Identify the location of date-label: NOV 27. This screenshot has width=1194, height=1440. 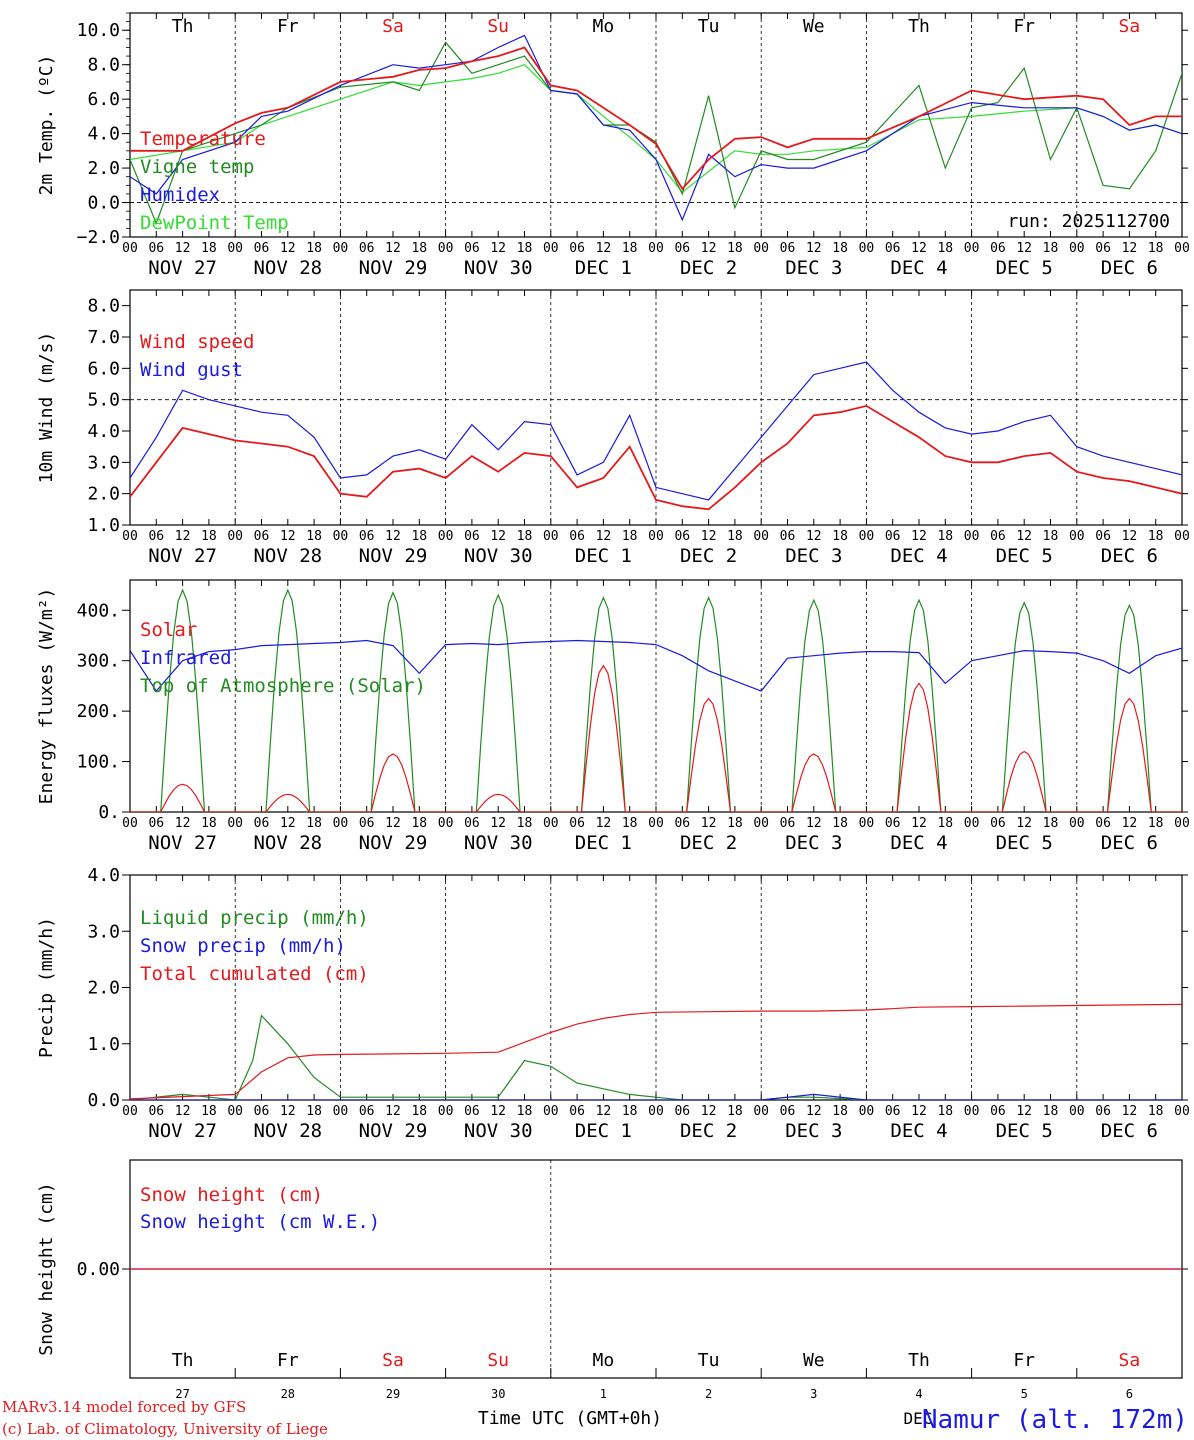
(182, 1131).